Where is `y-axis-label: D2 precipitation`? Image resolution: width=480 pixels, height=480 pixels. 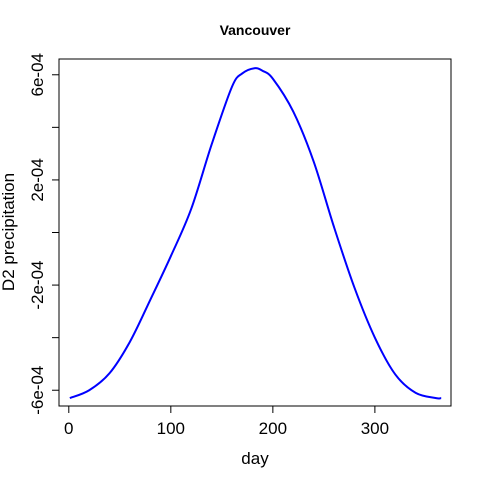 y-axis-label: D2 precipitation is located at coordinates (9, 232).